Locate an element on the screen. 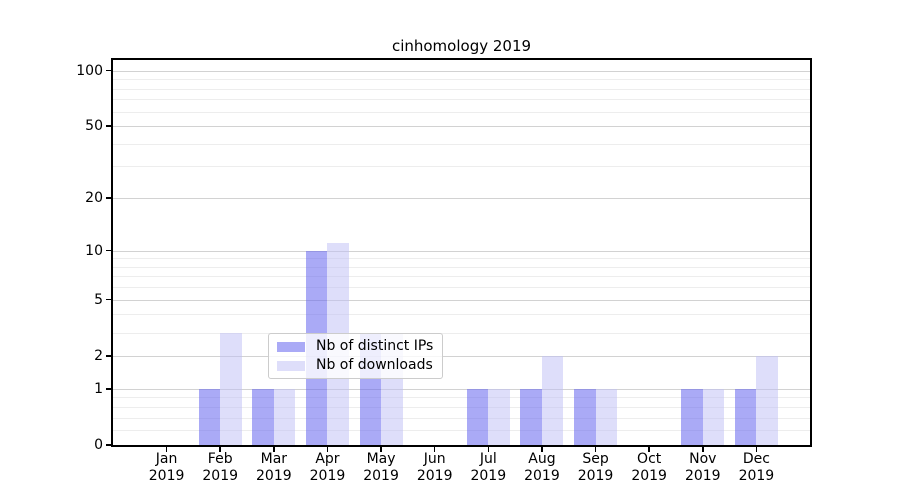 Image resolution: width=900 pixels, height=500 pixels. chart-title: cinhomology 2019 is located at coordinates (461, 46).